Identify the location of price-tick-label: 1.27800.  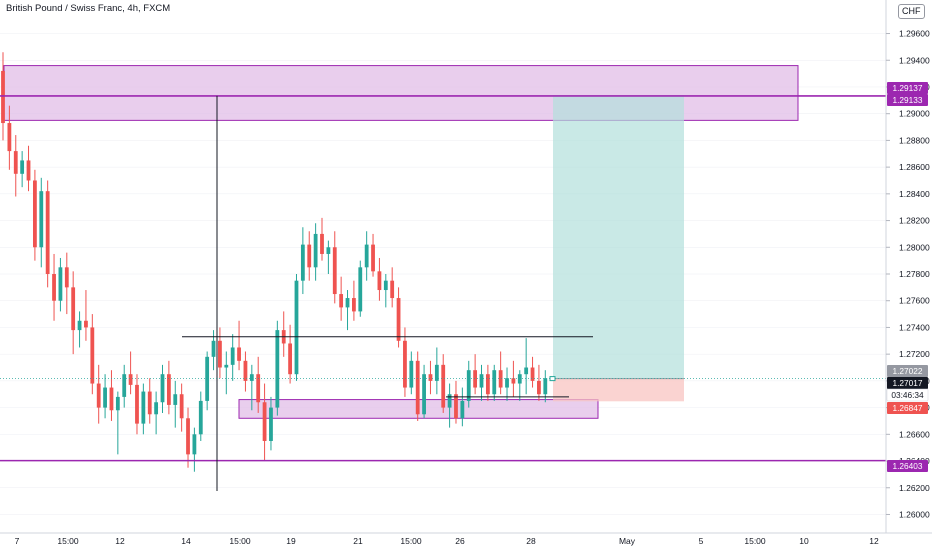
(914, 274).